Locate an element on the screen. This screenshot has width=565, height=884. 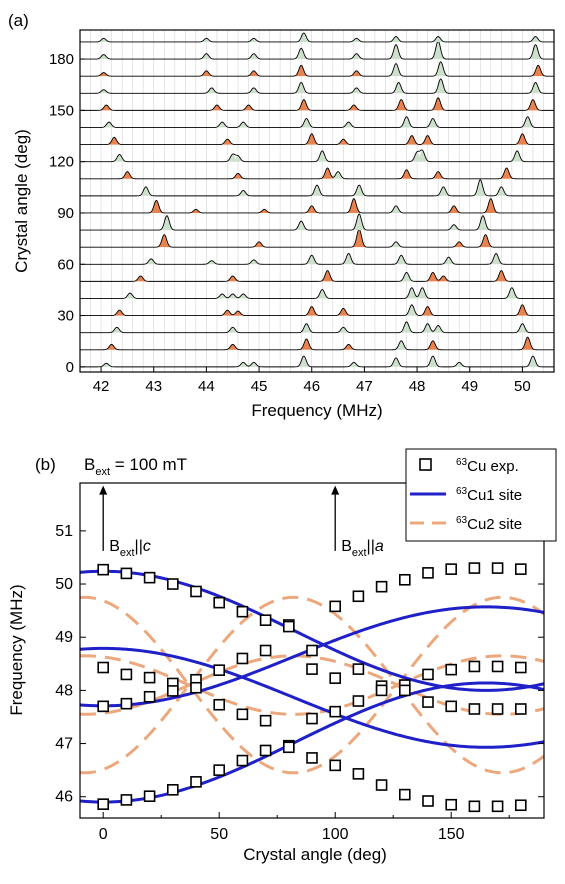
panel-a-y-ticks: 0 30 60 90 120 150 180 is located at coordinates (67, 213).